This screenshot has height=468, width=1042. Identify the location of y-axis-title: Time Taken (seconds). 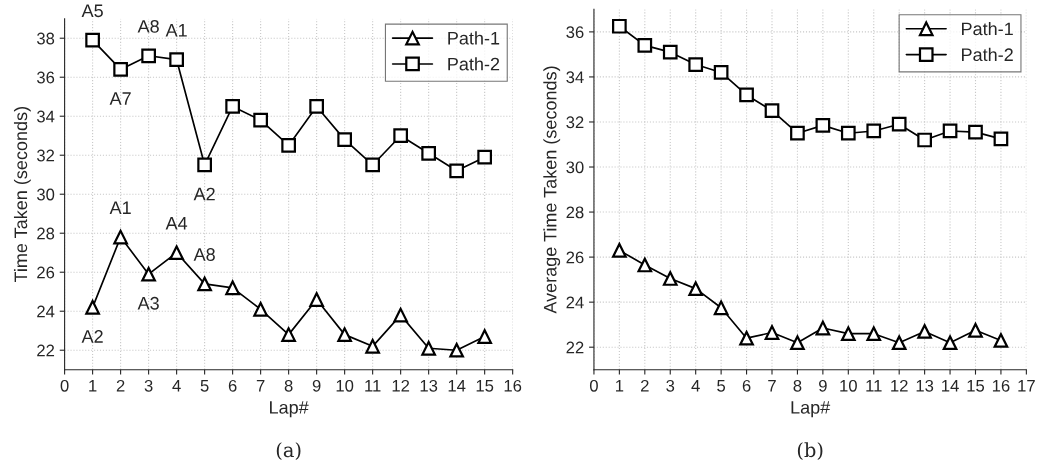
(22, 195).